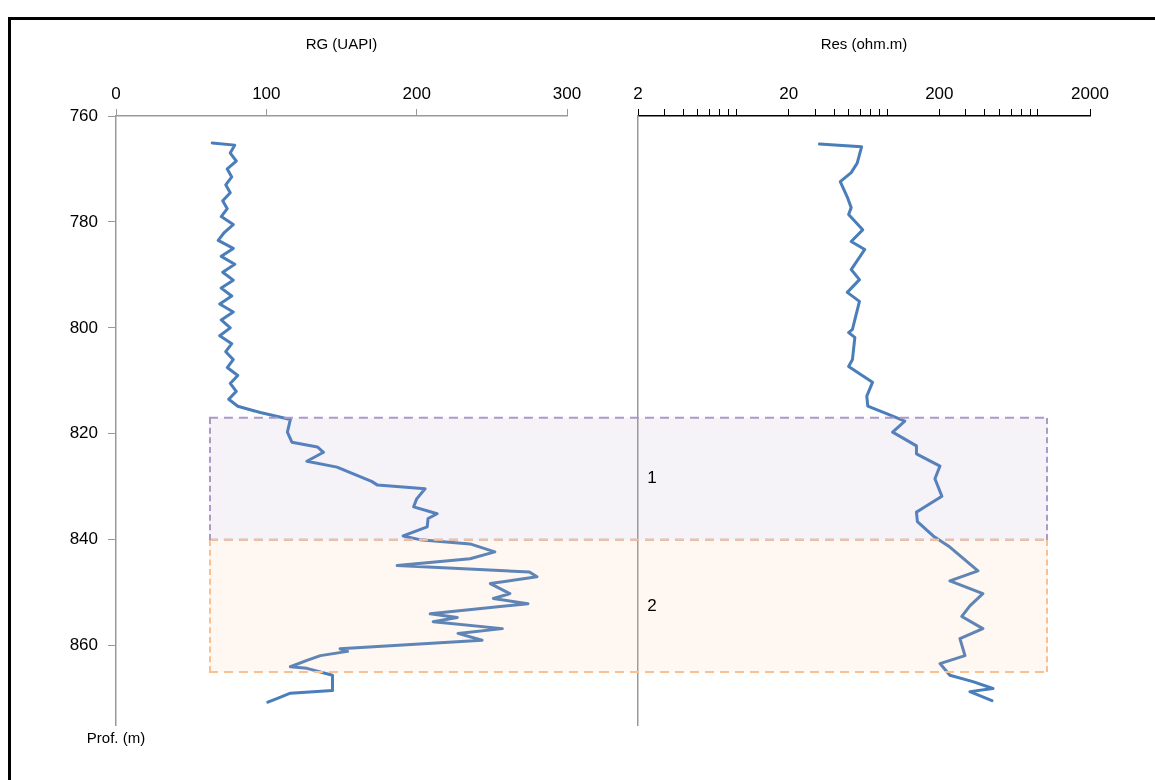  Describe the element at coordinates (652, 605) in the screenshot. I see `band-label: 2` at that location.